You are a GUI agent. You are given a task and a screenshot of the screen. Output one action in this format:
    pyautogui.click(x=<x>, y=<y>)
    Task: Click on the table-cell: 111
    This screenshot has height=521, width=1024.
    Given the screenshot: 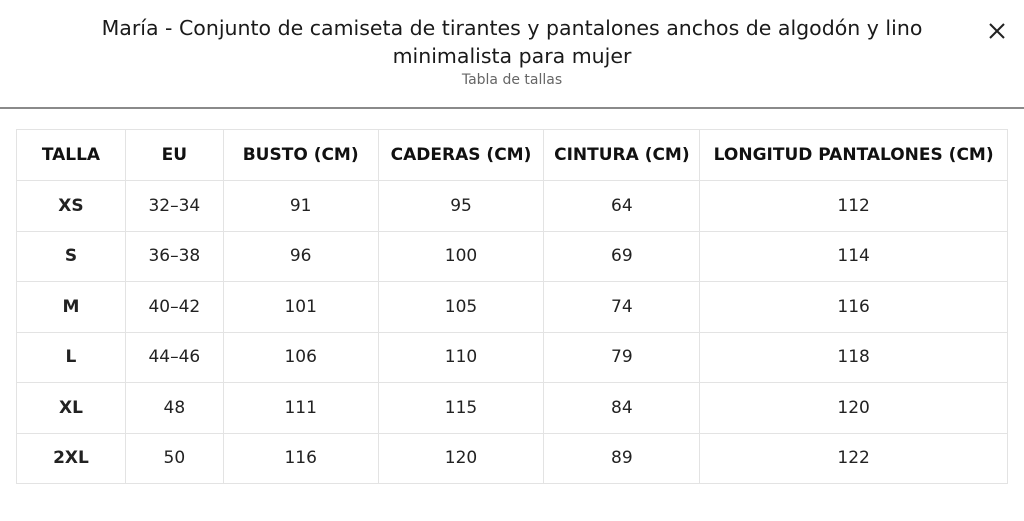 What is the action you would take?
    pyautogui.click(x=300, y=408)
    